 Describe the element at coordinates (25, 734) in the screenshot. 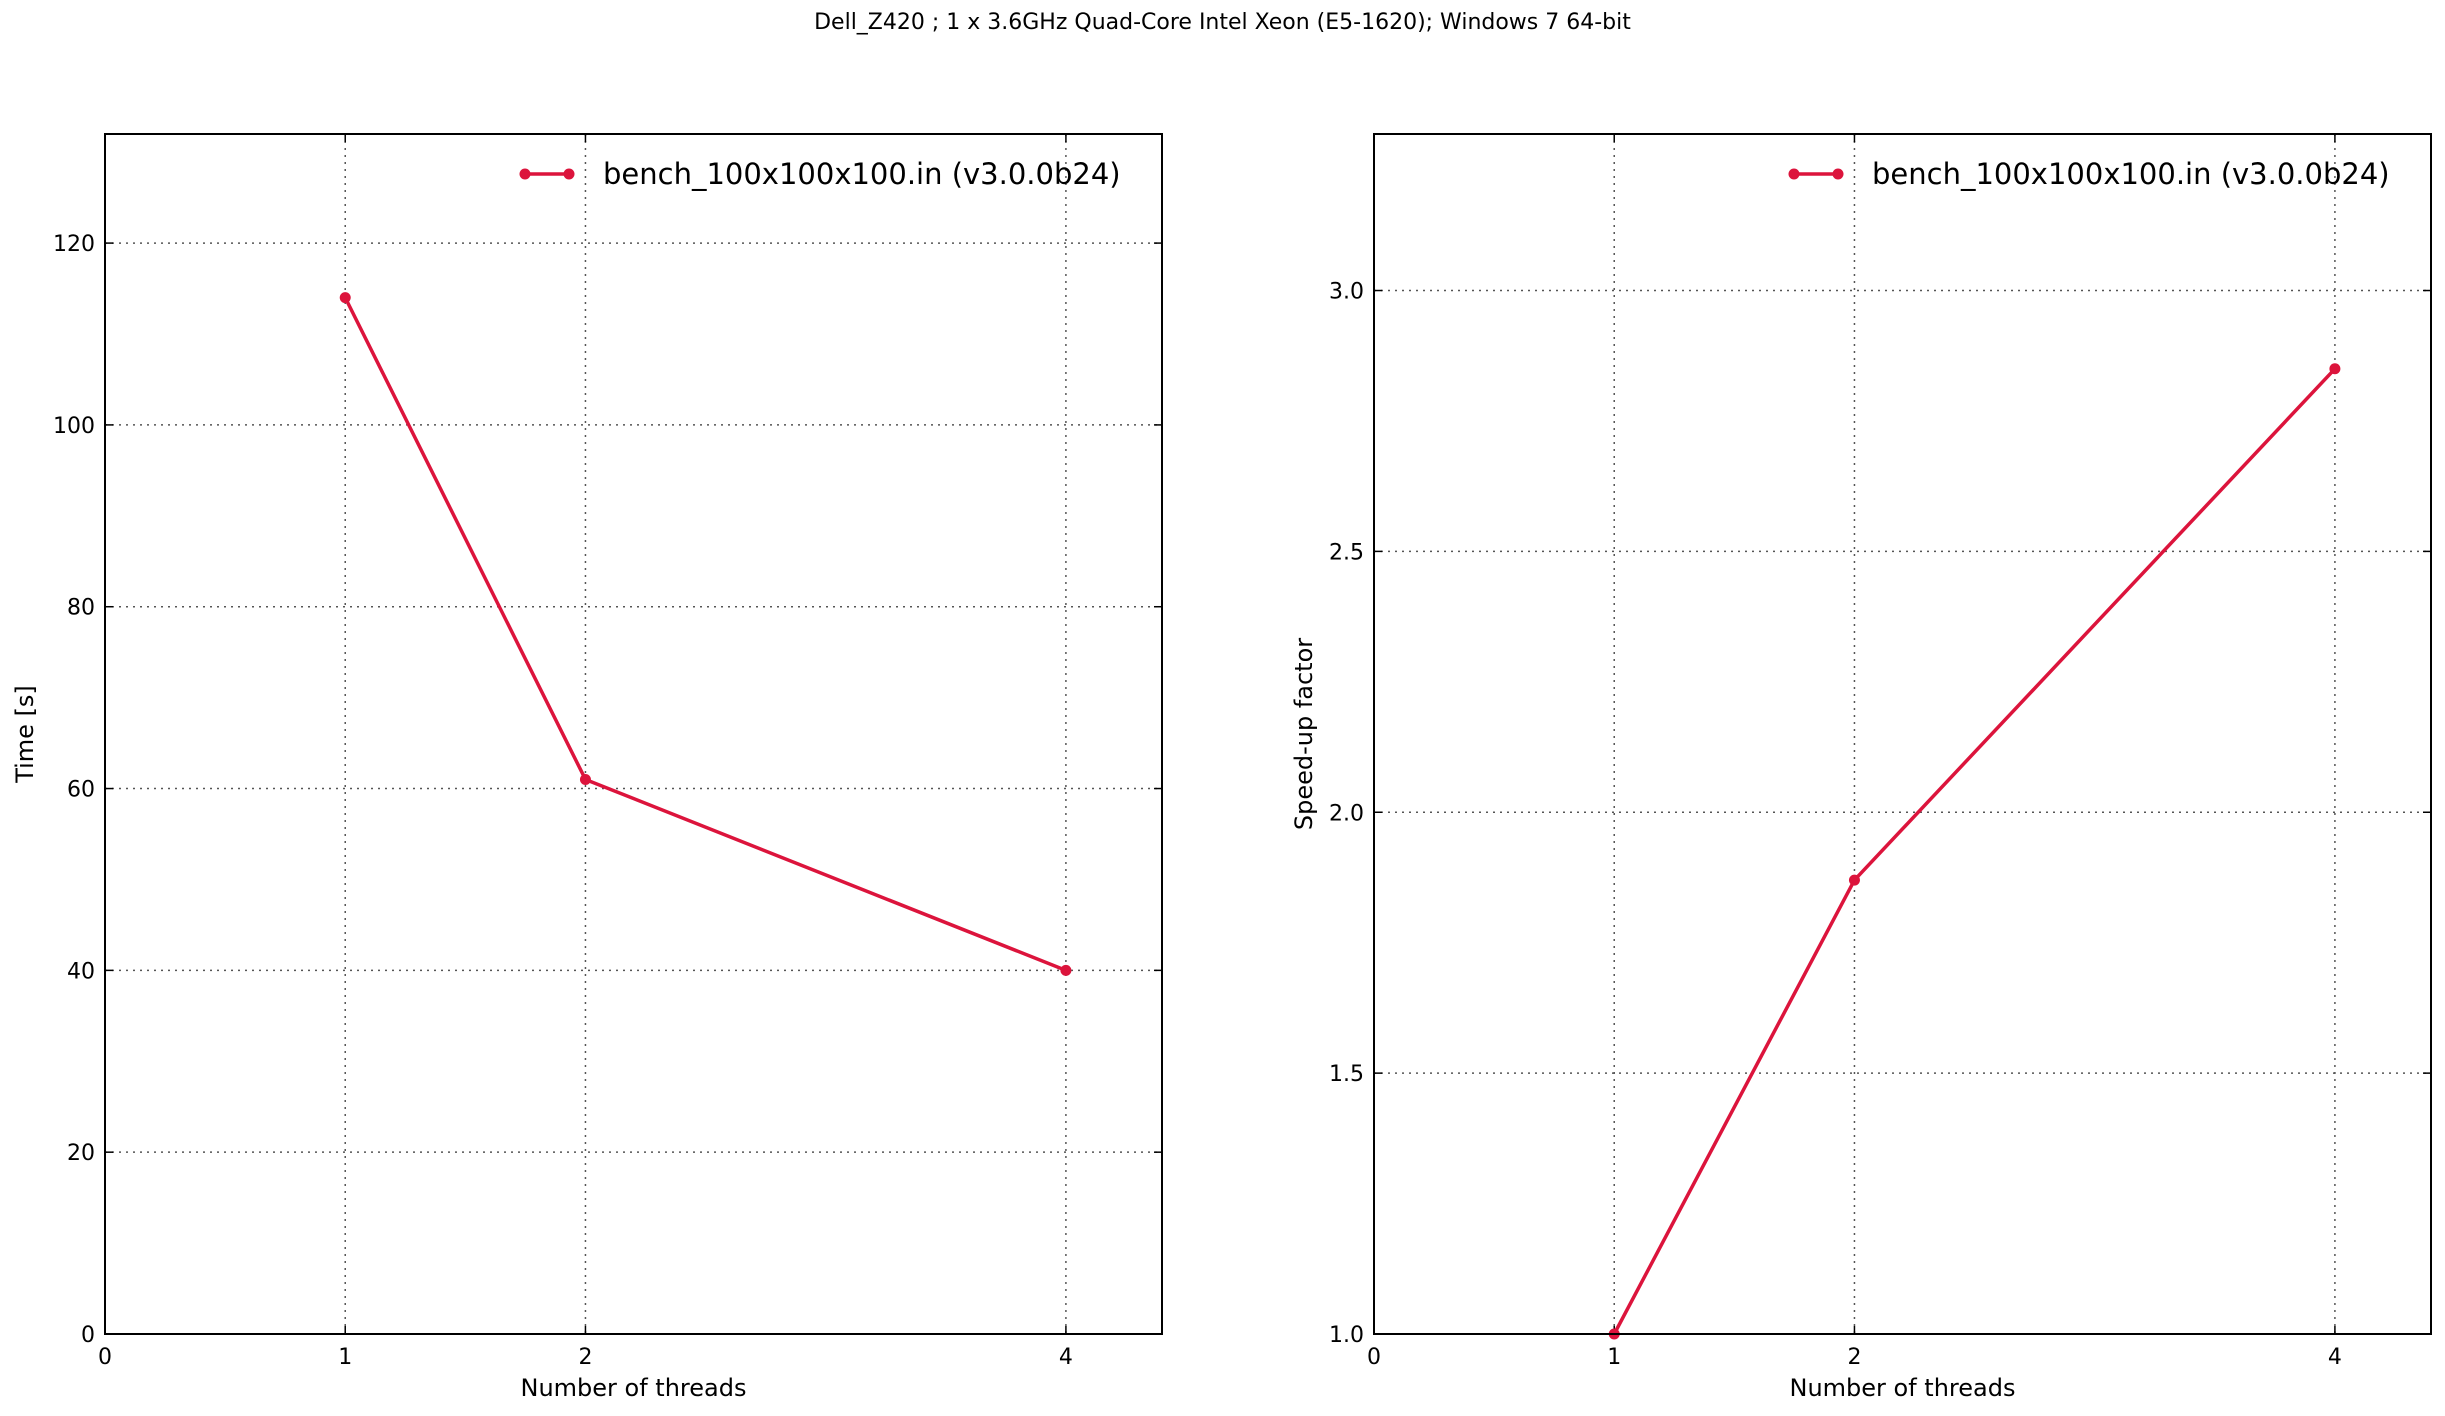

I see `time-y-axis-label: Time [s]` at that location.